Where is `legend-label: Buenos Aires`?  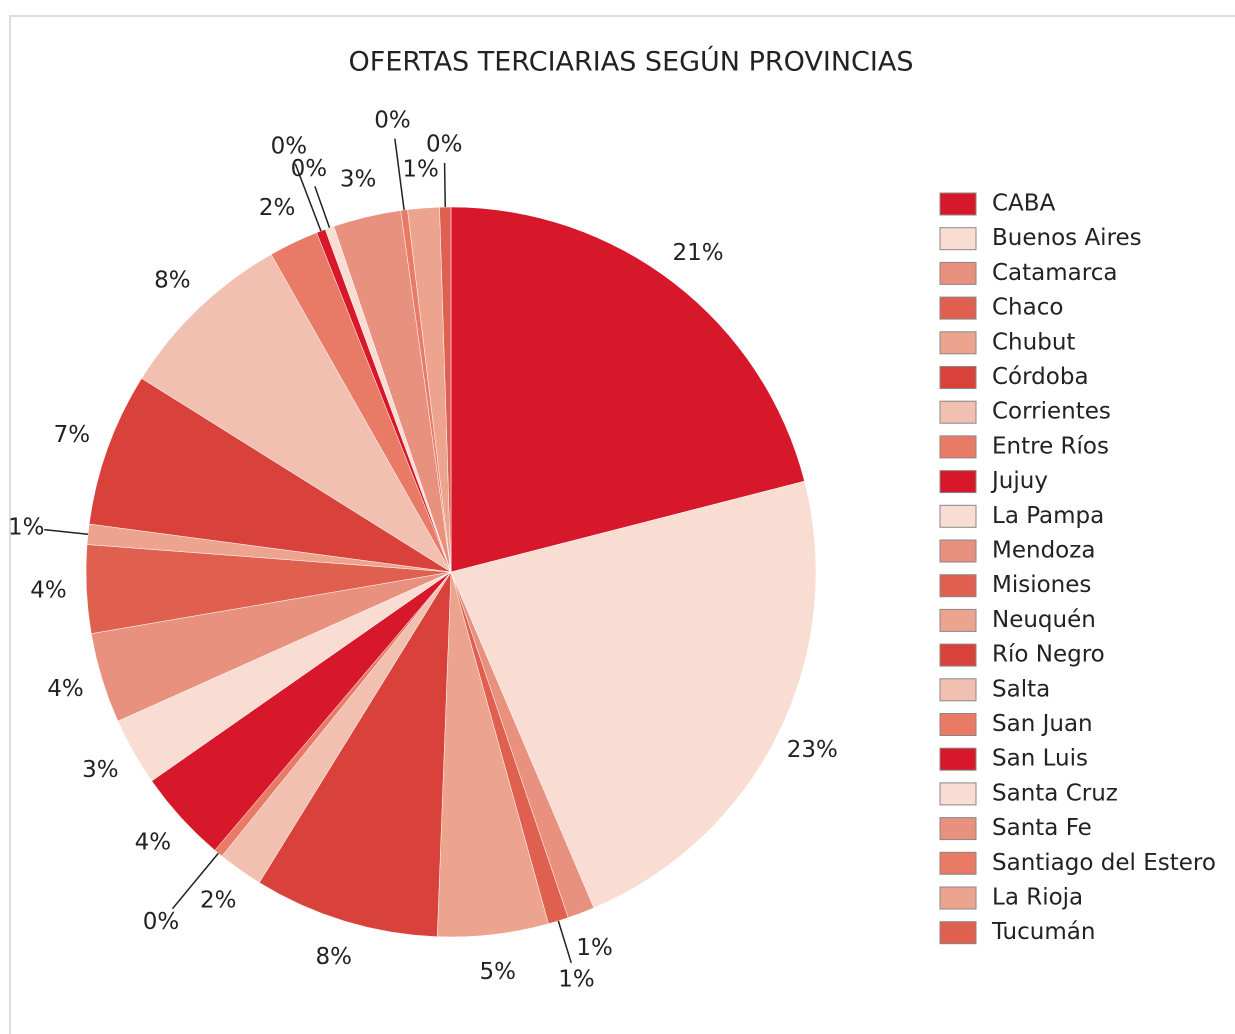
legend-label: Buenos Aires is located at coordinates (1067, 238).